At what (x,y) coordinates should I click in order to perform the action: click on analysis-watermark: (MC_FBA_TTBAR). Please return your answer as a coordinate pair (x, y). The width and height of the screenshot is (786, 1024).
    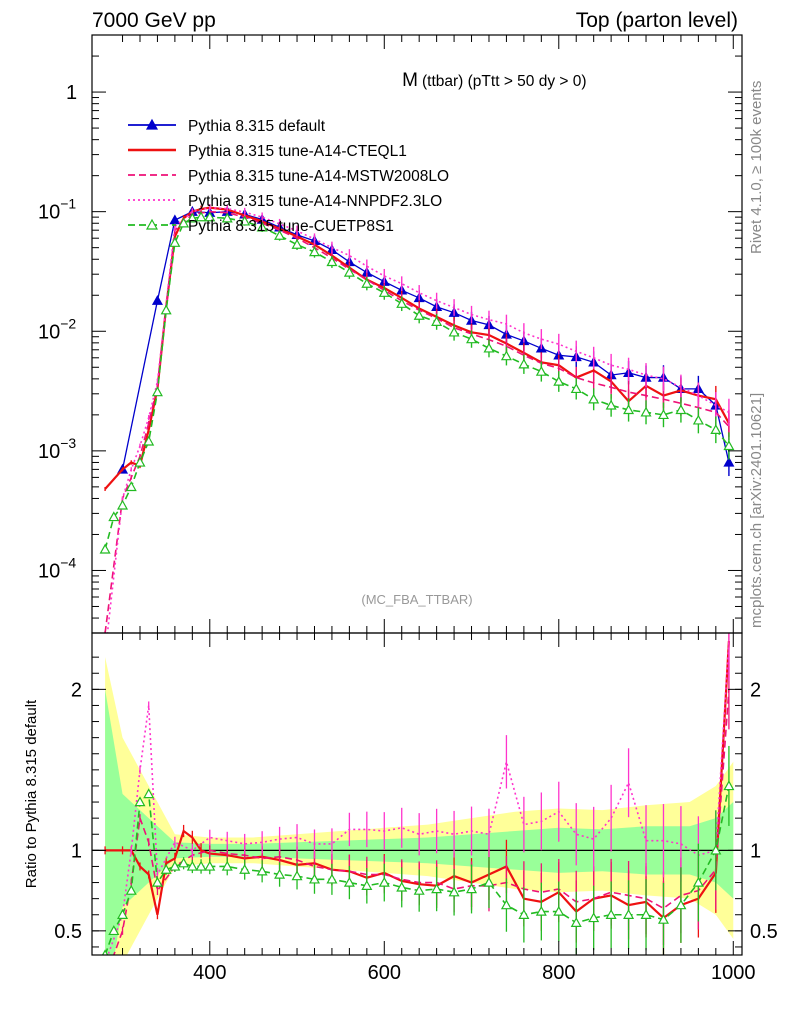
    Looking at the image, I should click on (416, 599).